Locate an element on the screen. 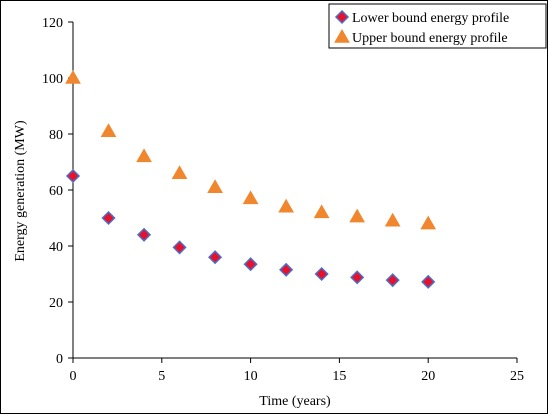 The height and width of the screenshot is (420, 550). y-tick-label: 120 is located at coordinates (52, 23).